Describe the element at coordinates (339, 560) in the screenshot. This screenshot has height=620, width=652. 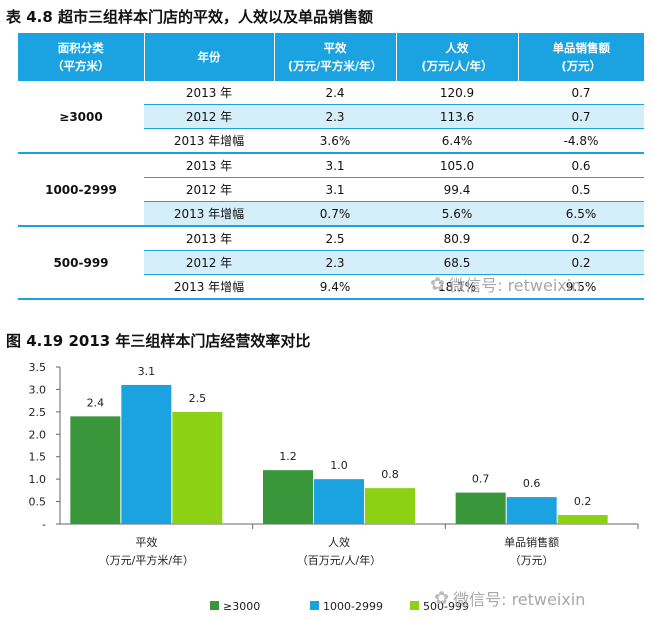
I see `category-unit-label: （百万元/人/年）` at that location.